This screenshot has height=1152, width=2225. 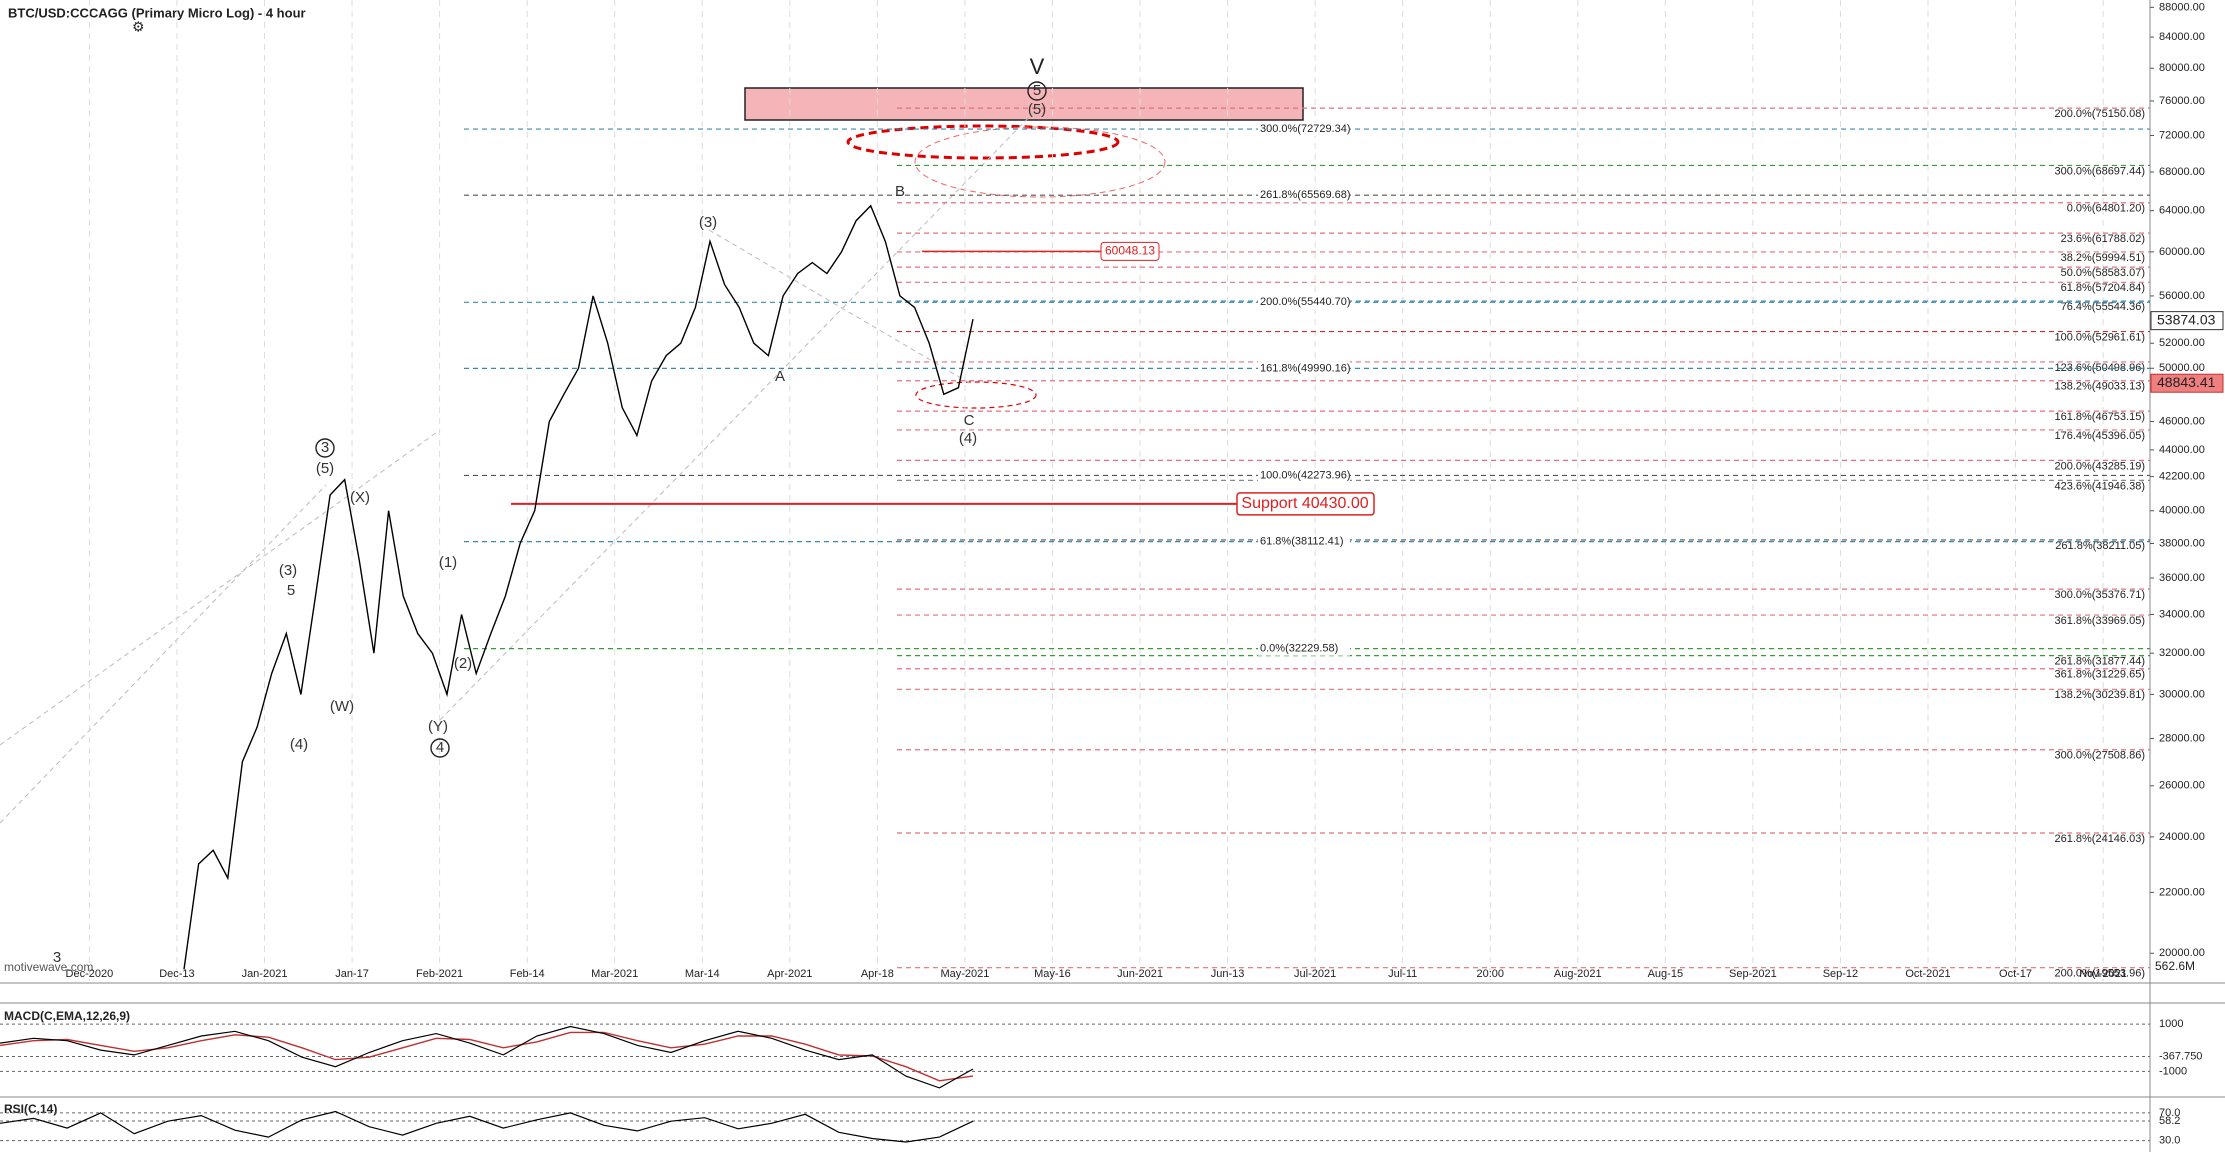 What do you see at coordinates (265, 974) in the screenshot?
I see `x-tick-label: Jan-2021` at bounding box center [265, 974].